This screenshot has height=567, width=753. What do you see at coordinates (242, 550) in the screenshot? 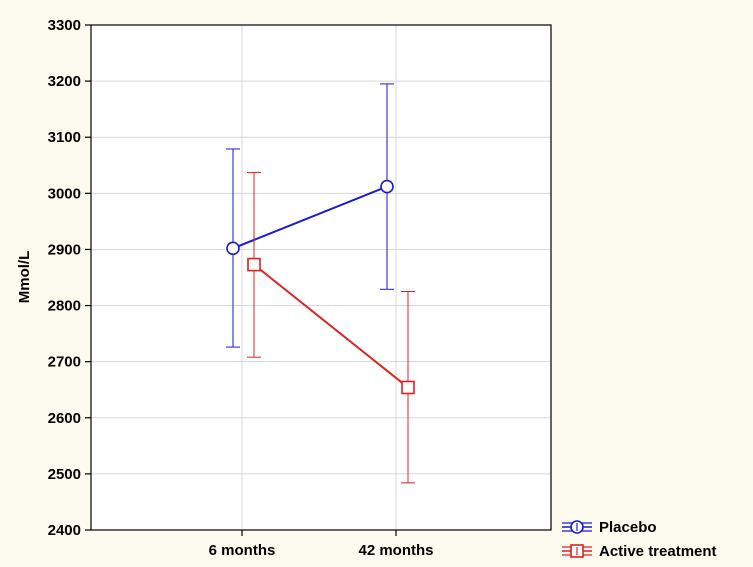
I see `x-tick-label: 6 months` at bounding box center [242, 550].